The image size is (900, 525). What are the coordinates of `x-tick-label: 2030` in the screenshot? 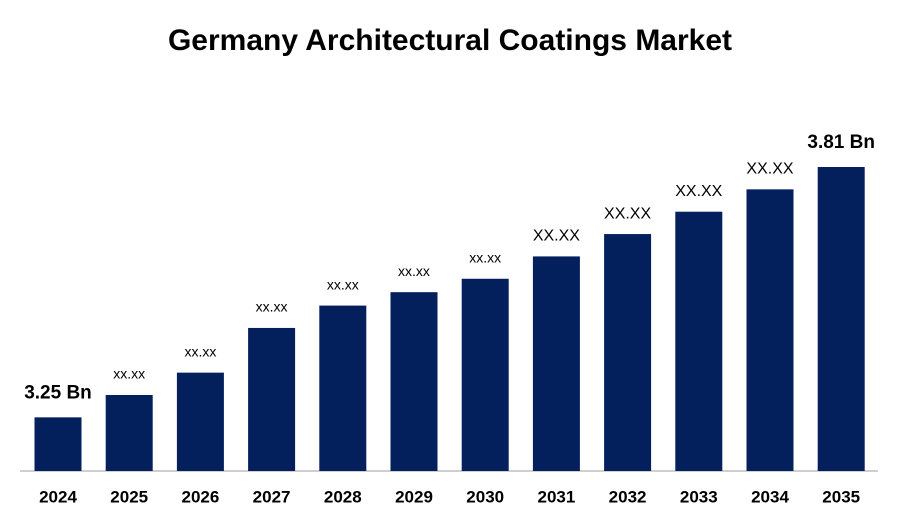 It's located at (485, 496).